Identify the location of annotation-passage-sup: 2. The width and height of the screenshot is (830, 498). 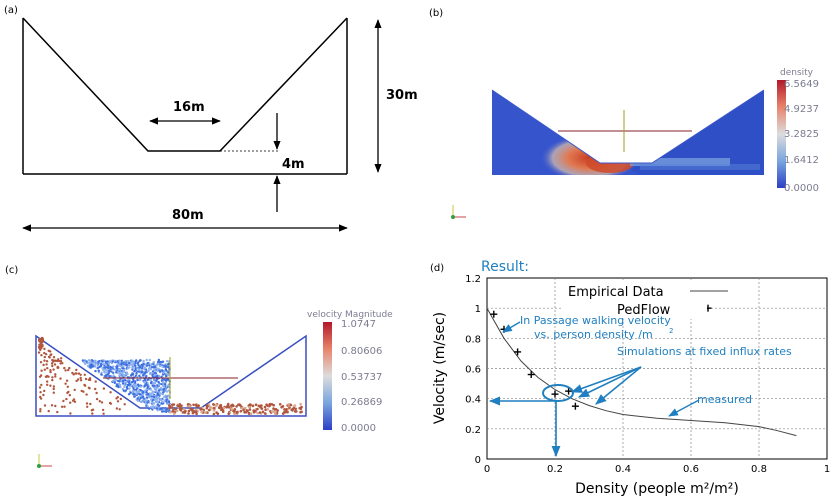
(671, 331).